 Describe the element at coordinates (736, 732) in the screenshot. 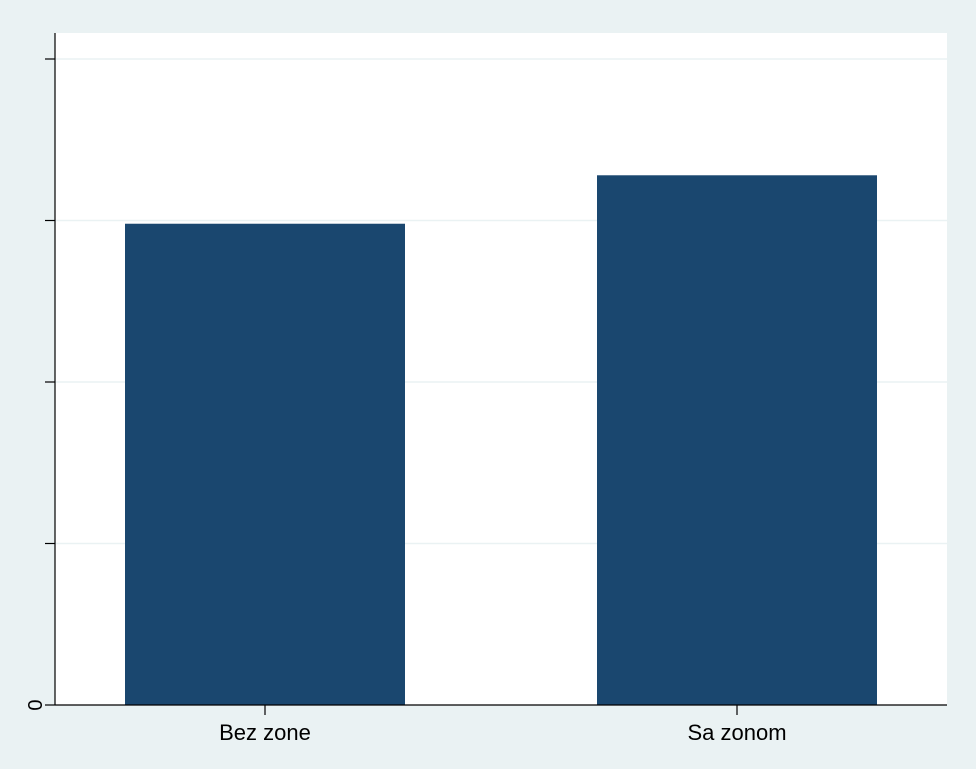

I see `x-tick-label: Sa zonom` at that location.